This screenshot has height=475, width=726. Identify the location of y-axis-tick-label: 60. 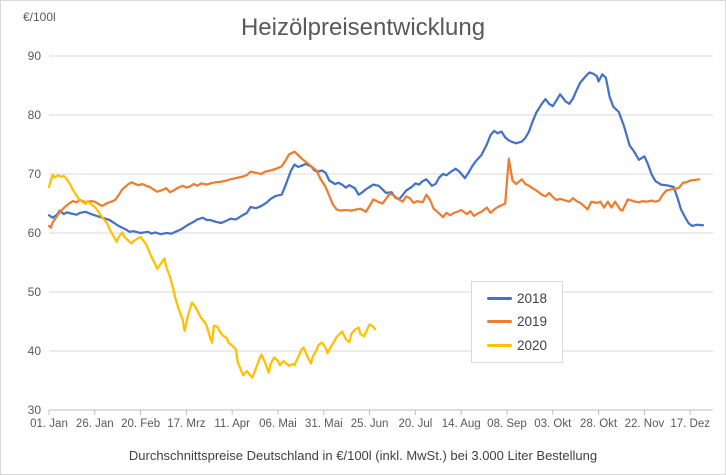
(35, 233).